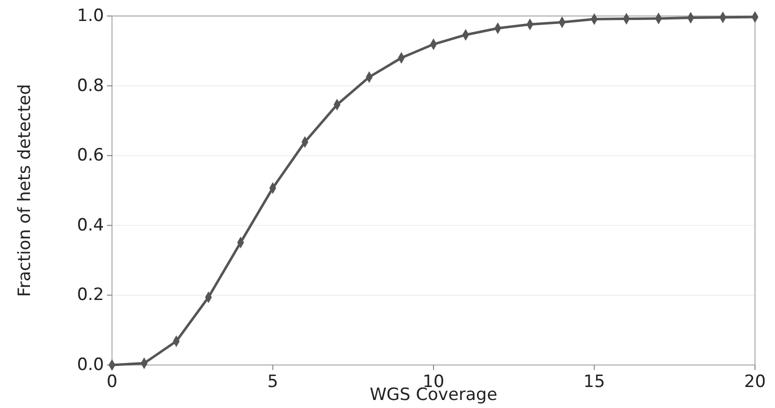 The height and width of the screenshot is (408, 775). I want to click on x-tick-label: 15, so click(594, 382).